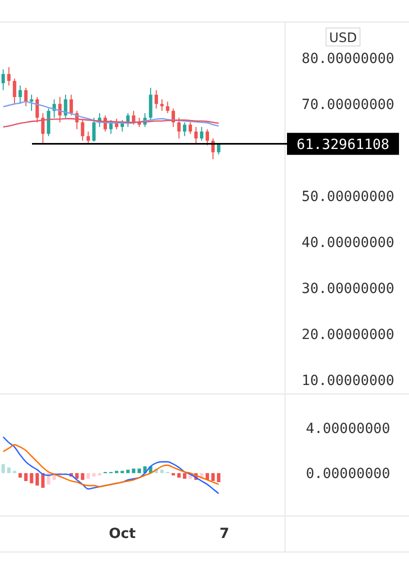  I want to click on y-axis-title: USD, so click(343, 38).